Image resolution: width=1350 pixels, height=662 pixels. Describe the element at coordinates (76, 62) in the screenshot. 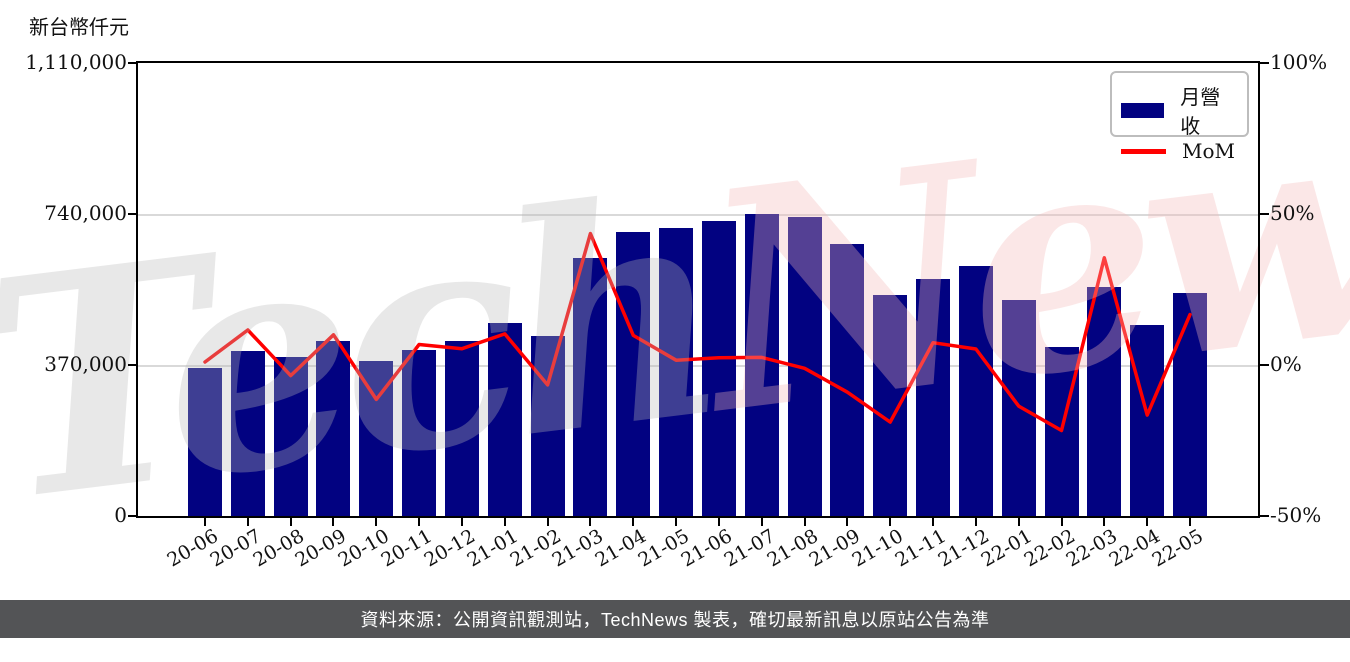

I see `left-tick-label-1,110,000: 1,110,000` at that location.